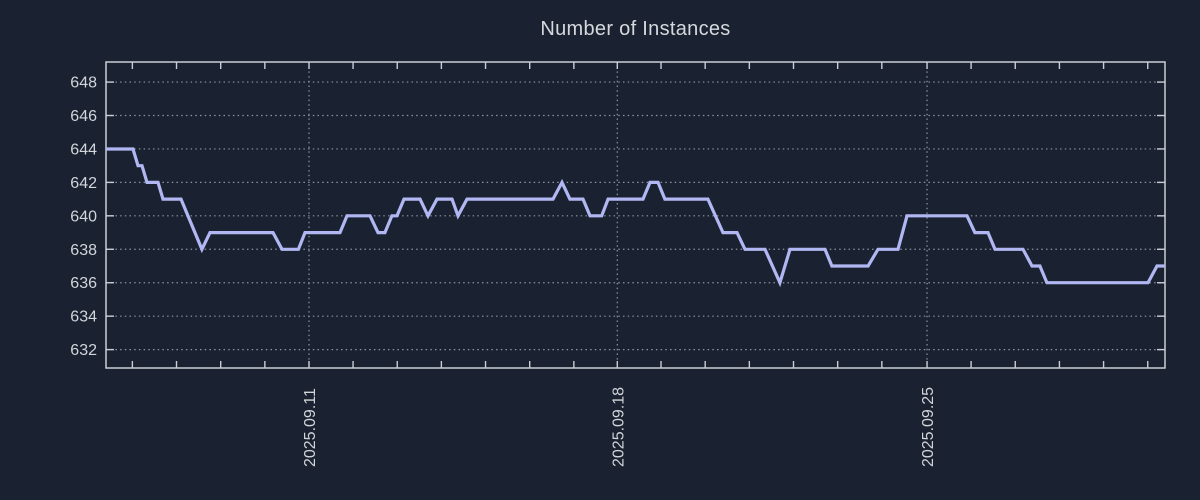 This screenshot has width=1200, height=500. What do you see at coordinates (83, 83) in the screenshot?
I see `y-tick-label: 648` at bounding box center [83, 83].